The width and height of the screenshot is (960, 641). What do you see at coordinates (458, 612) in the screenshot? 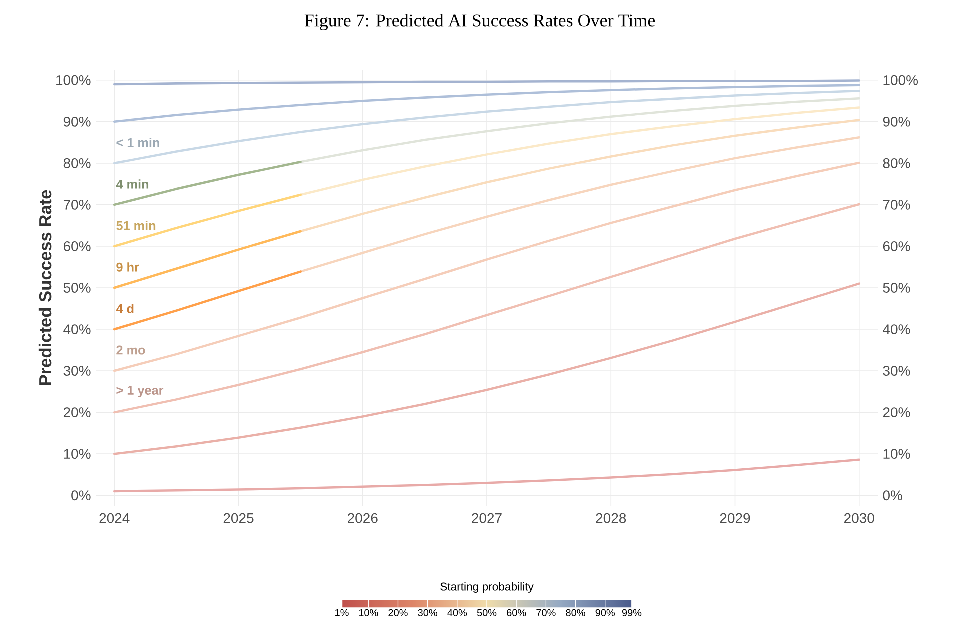
I see `color-bar-label: 40%` at bounding box center [458, 612].